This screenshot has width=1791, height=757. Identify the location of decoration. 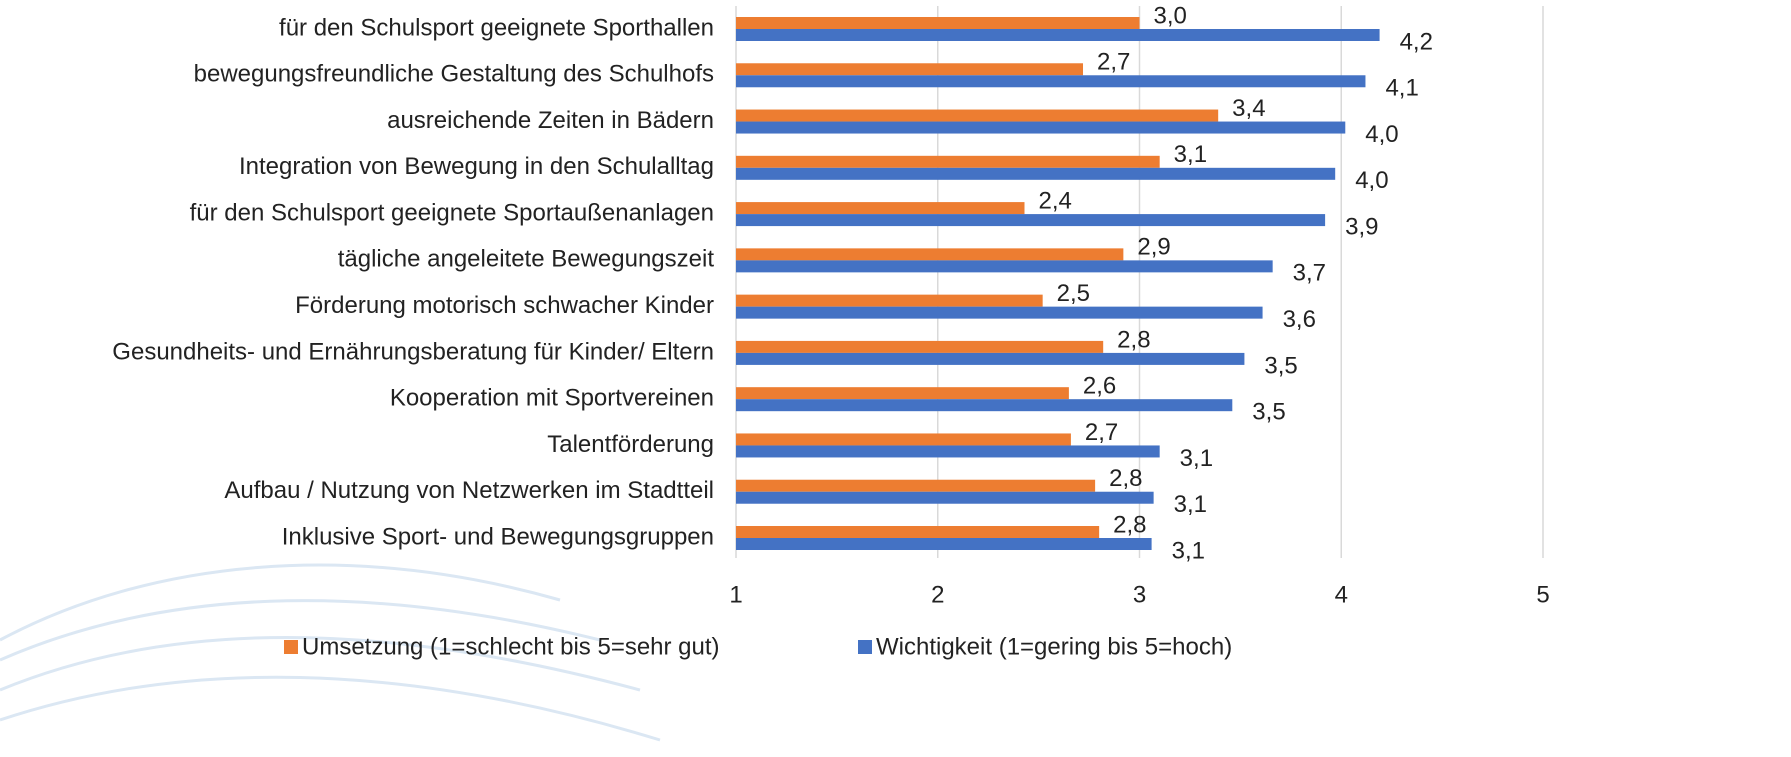
(330, 652).